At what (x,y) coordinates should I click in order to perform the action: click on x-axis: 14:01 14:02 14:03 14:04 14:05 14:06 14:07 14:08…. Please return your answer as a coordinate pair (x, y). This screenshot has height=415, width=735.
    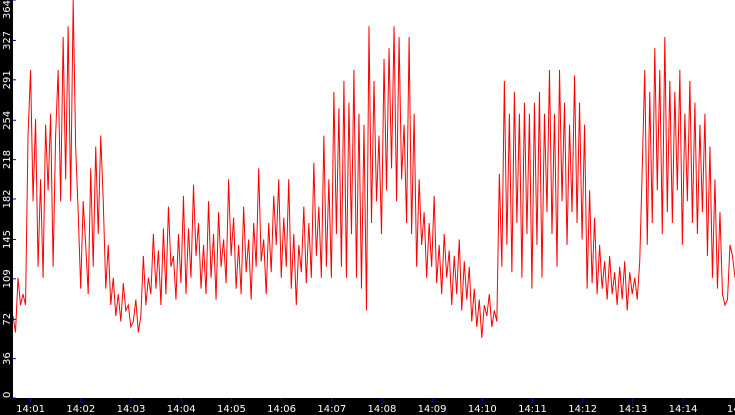
    Looking at the image, I should click on (375, 406).